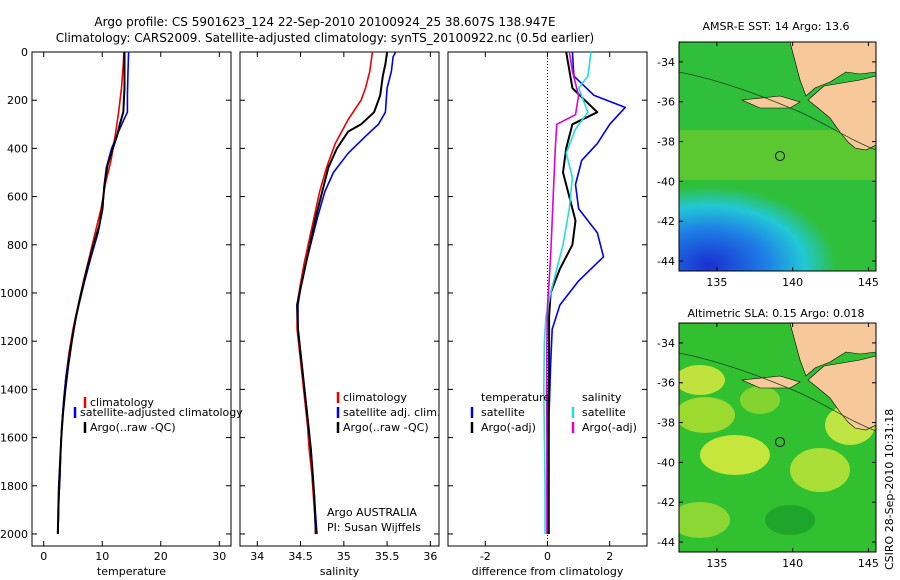  Describe the element at coordinates (548, 571) in the screenshot. I see `x-axis-label: difference from climatology` at that location.